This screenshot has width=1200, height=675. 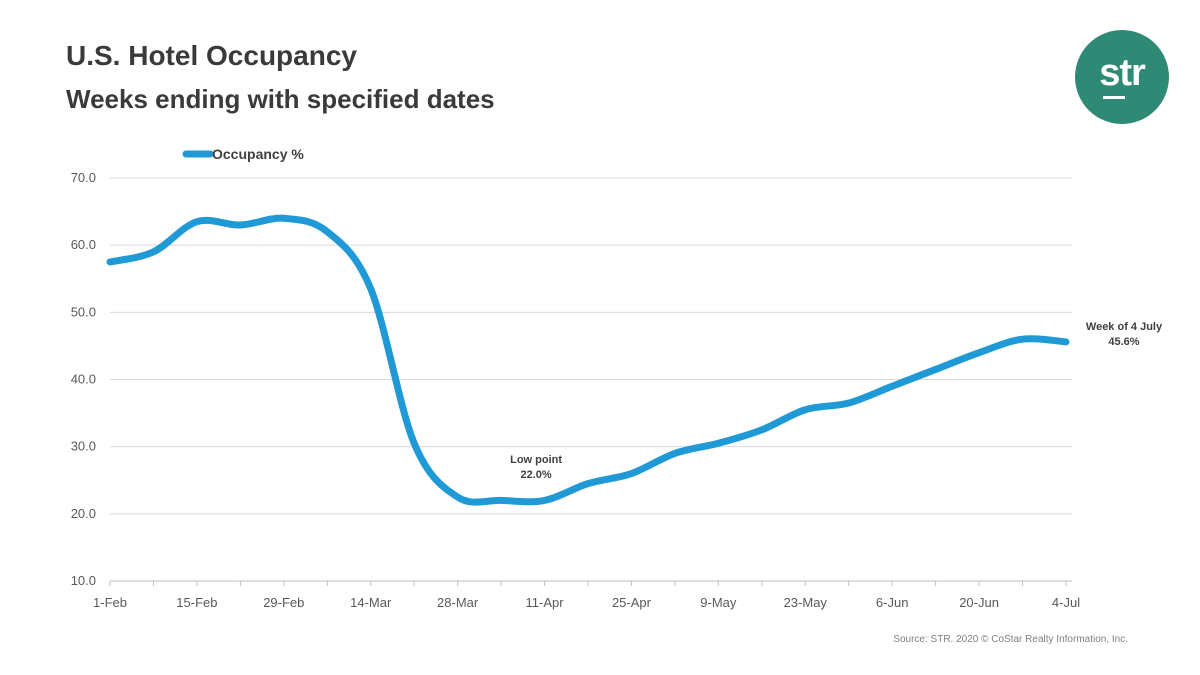 What do you see at coordinates (83, 244) in the screenshot?
I see `y-tick-label: 60.0` at bounding box center [83, 244].